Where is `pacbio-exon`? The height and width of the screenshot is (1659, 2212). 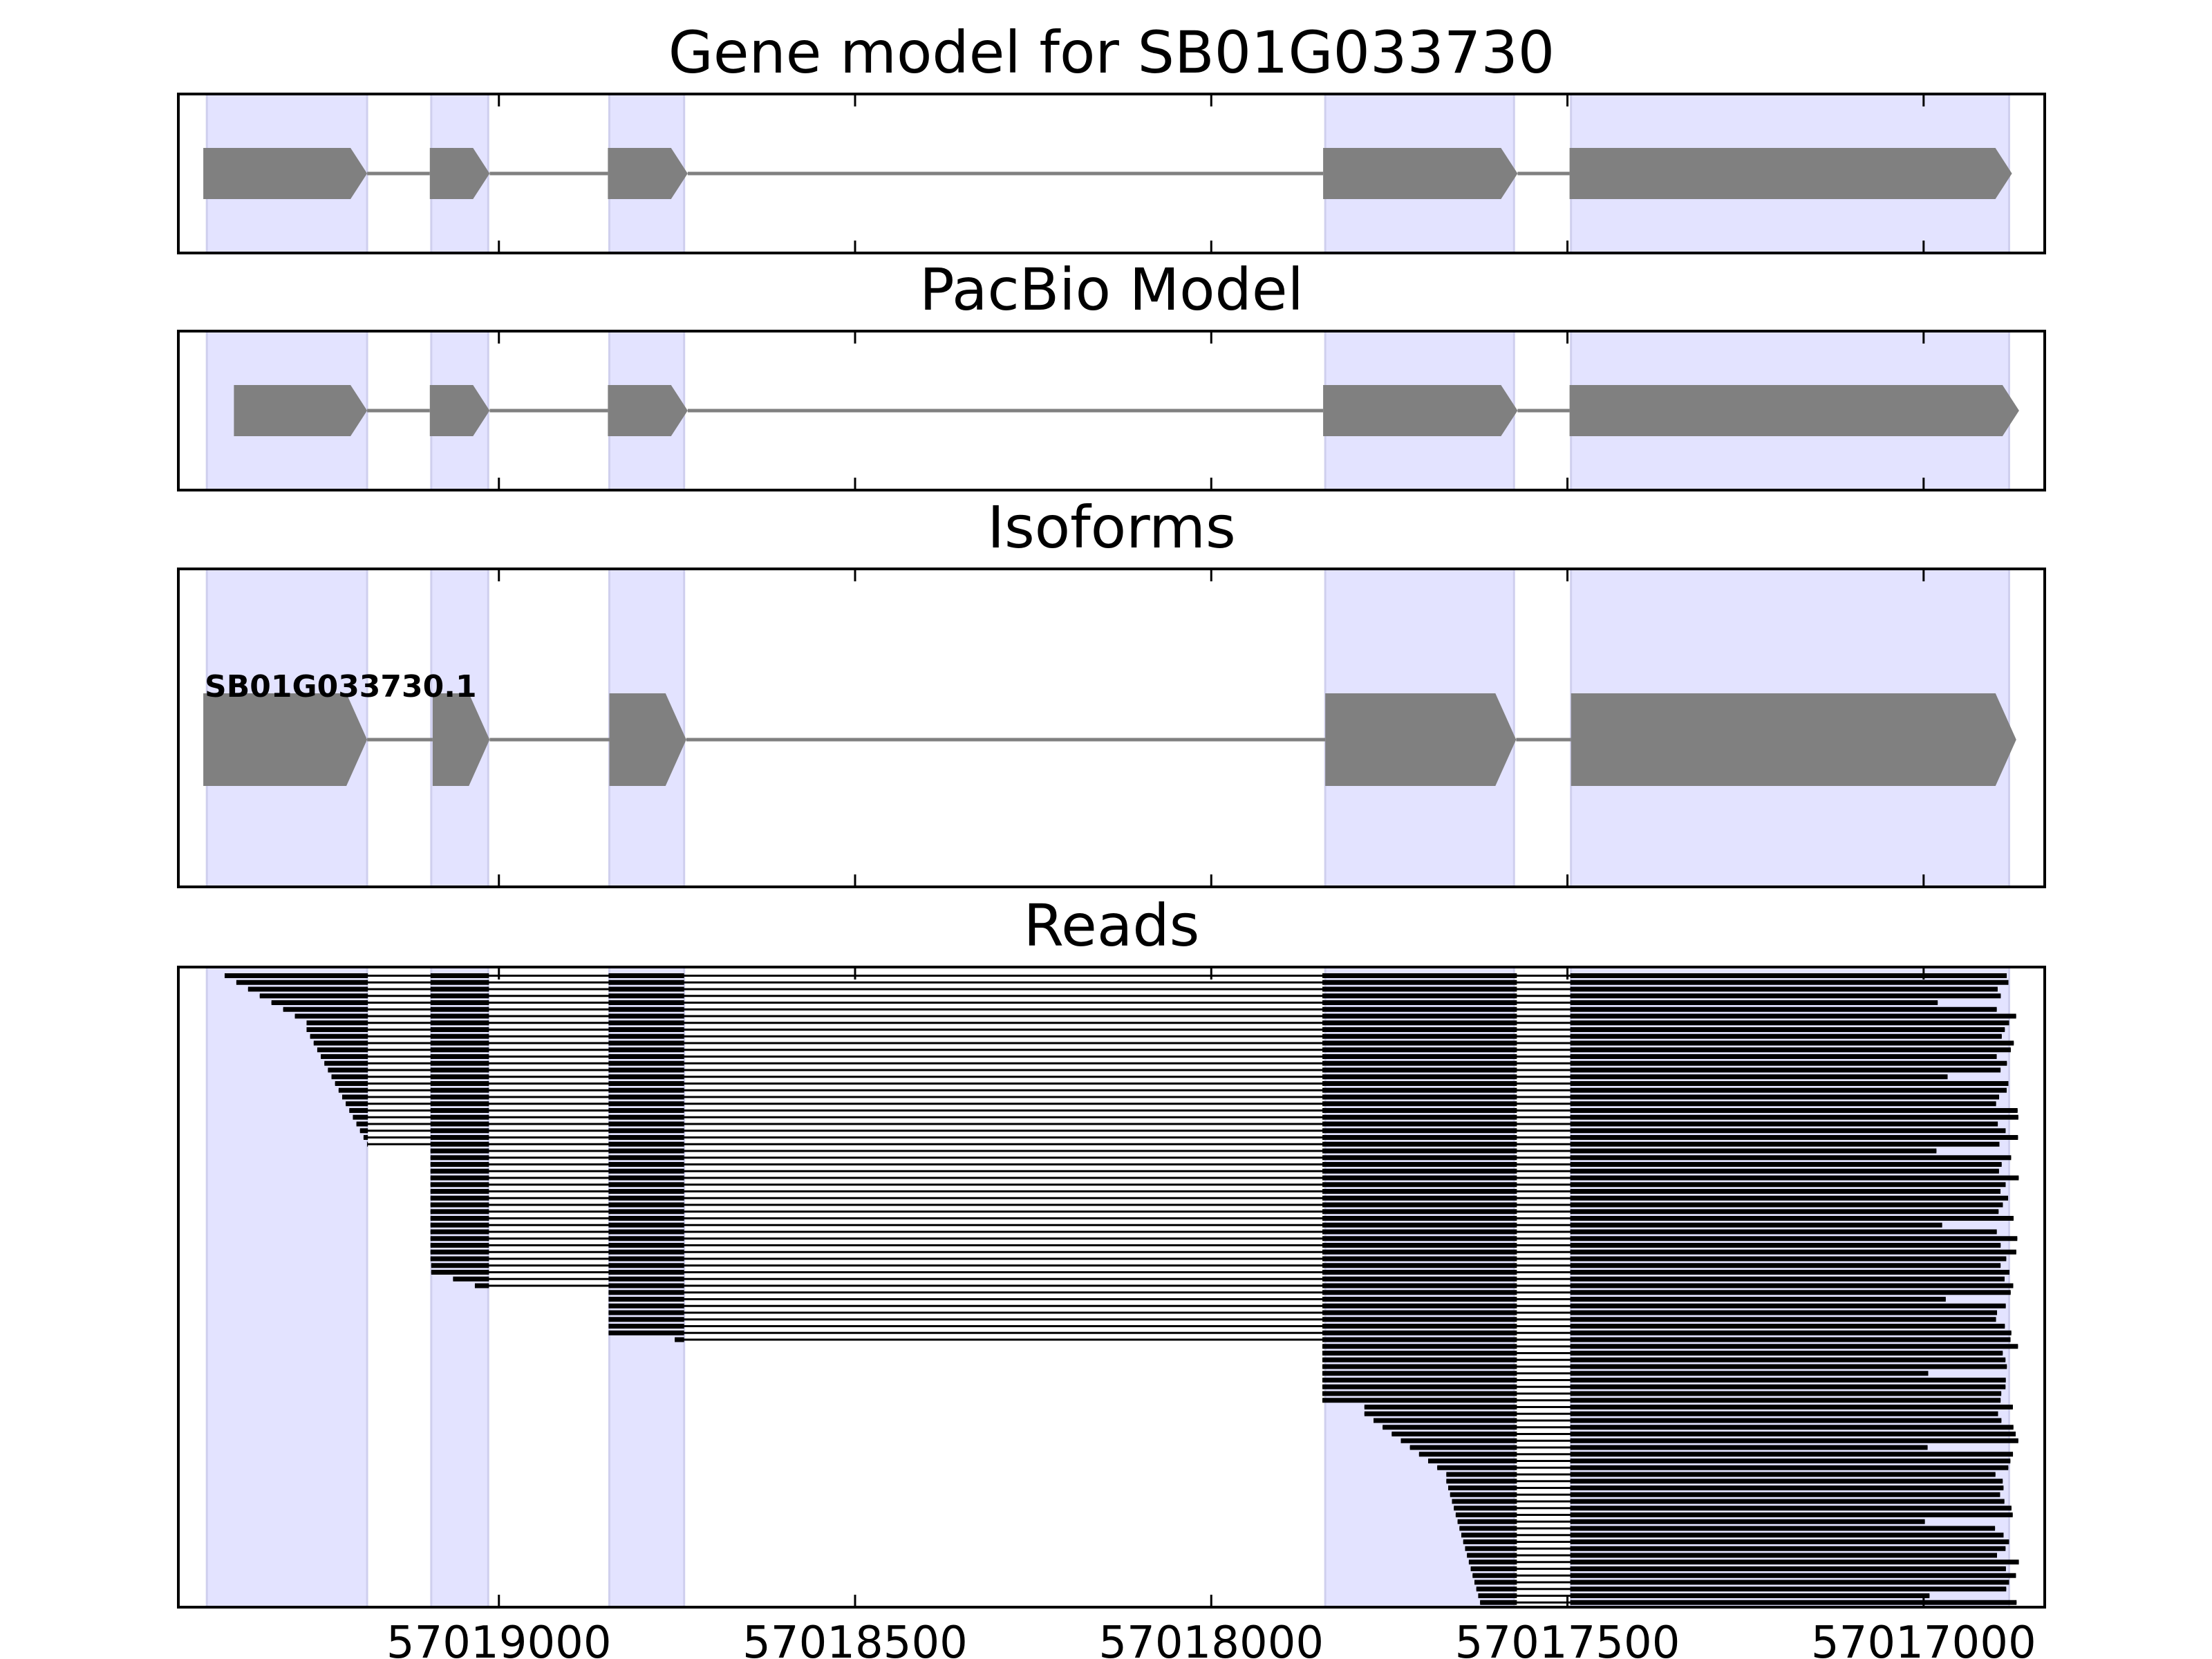
pacbio-exon is located at coordinates (1420, 411).